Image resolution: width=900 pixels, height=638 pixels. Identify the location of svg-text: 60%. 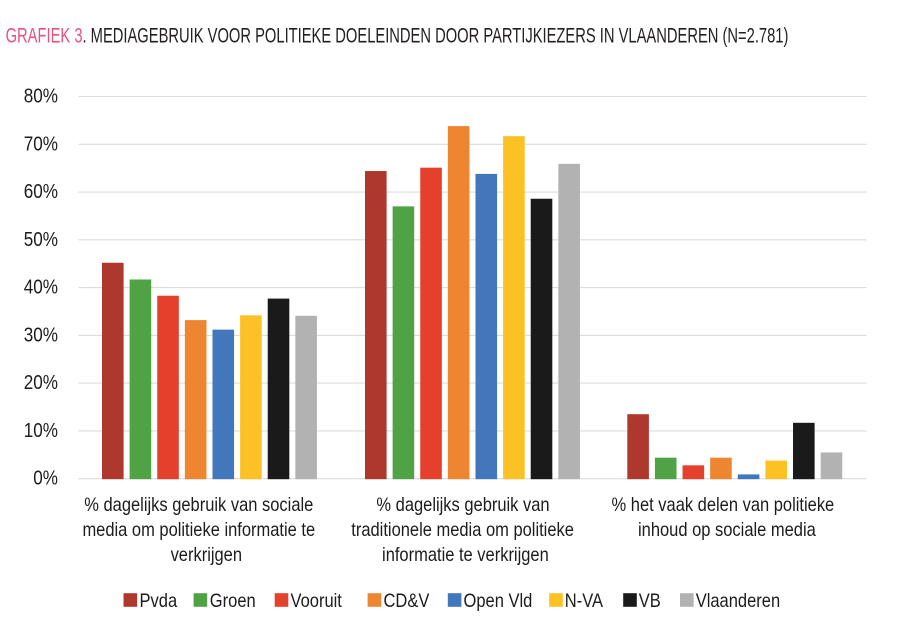
(41, 192).